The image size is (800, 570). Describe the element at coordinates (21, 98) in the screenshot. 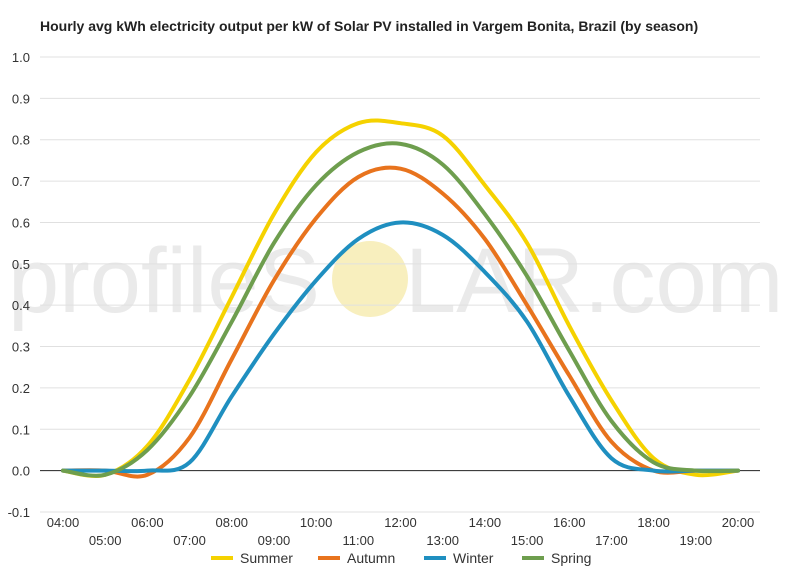

I see `y-tick-label: 0.9` at that location.